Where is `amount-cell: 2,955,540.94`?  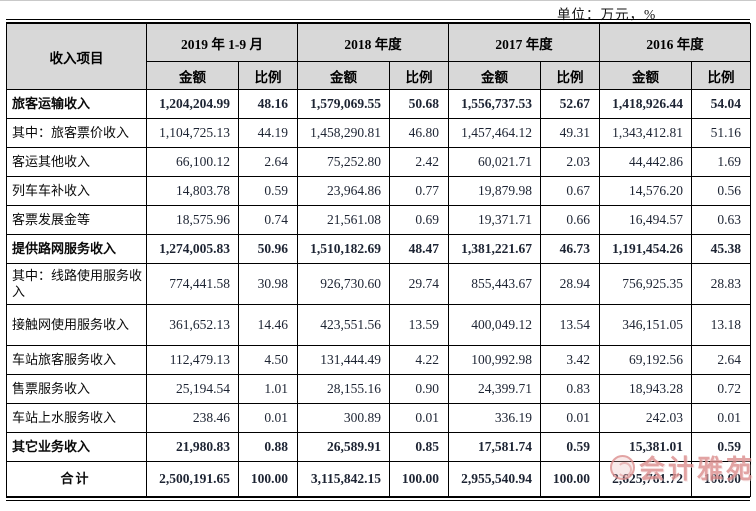 amount-cell: 2,955,540.94 is located at coordinates (494, 479).